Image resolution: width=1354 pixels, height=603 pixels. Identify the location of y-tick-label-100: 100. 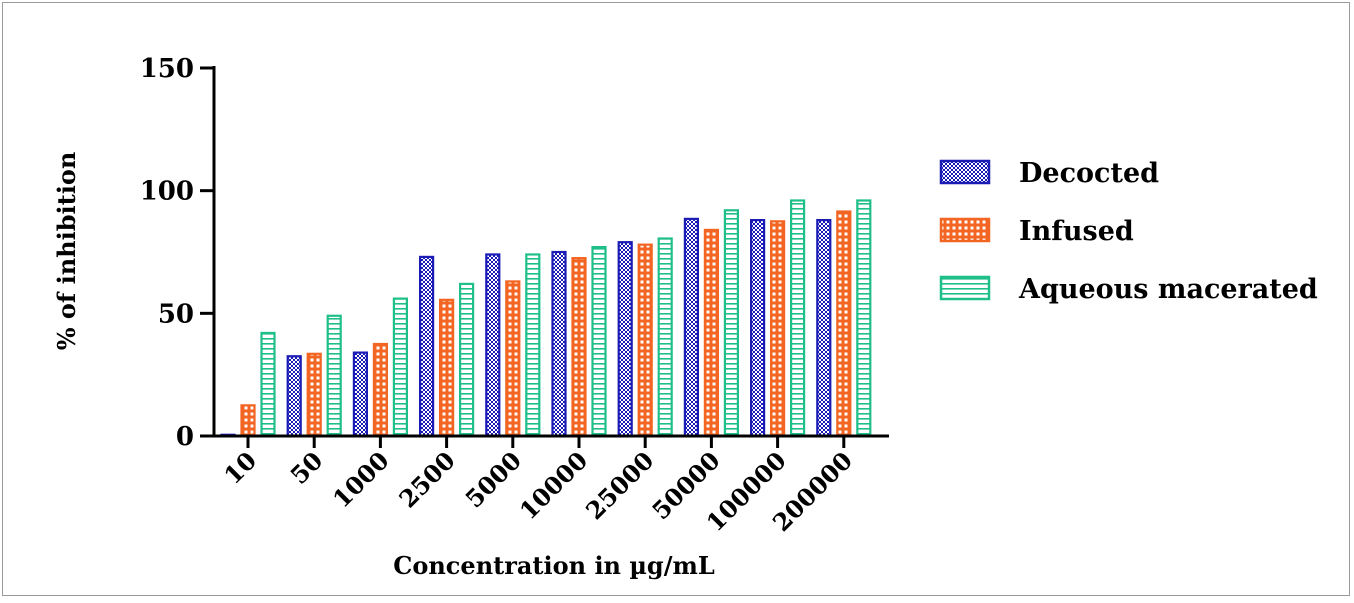
(167, 192).